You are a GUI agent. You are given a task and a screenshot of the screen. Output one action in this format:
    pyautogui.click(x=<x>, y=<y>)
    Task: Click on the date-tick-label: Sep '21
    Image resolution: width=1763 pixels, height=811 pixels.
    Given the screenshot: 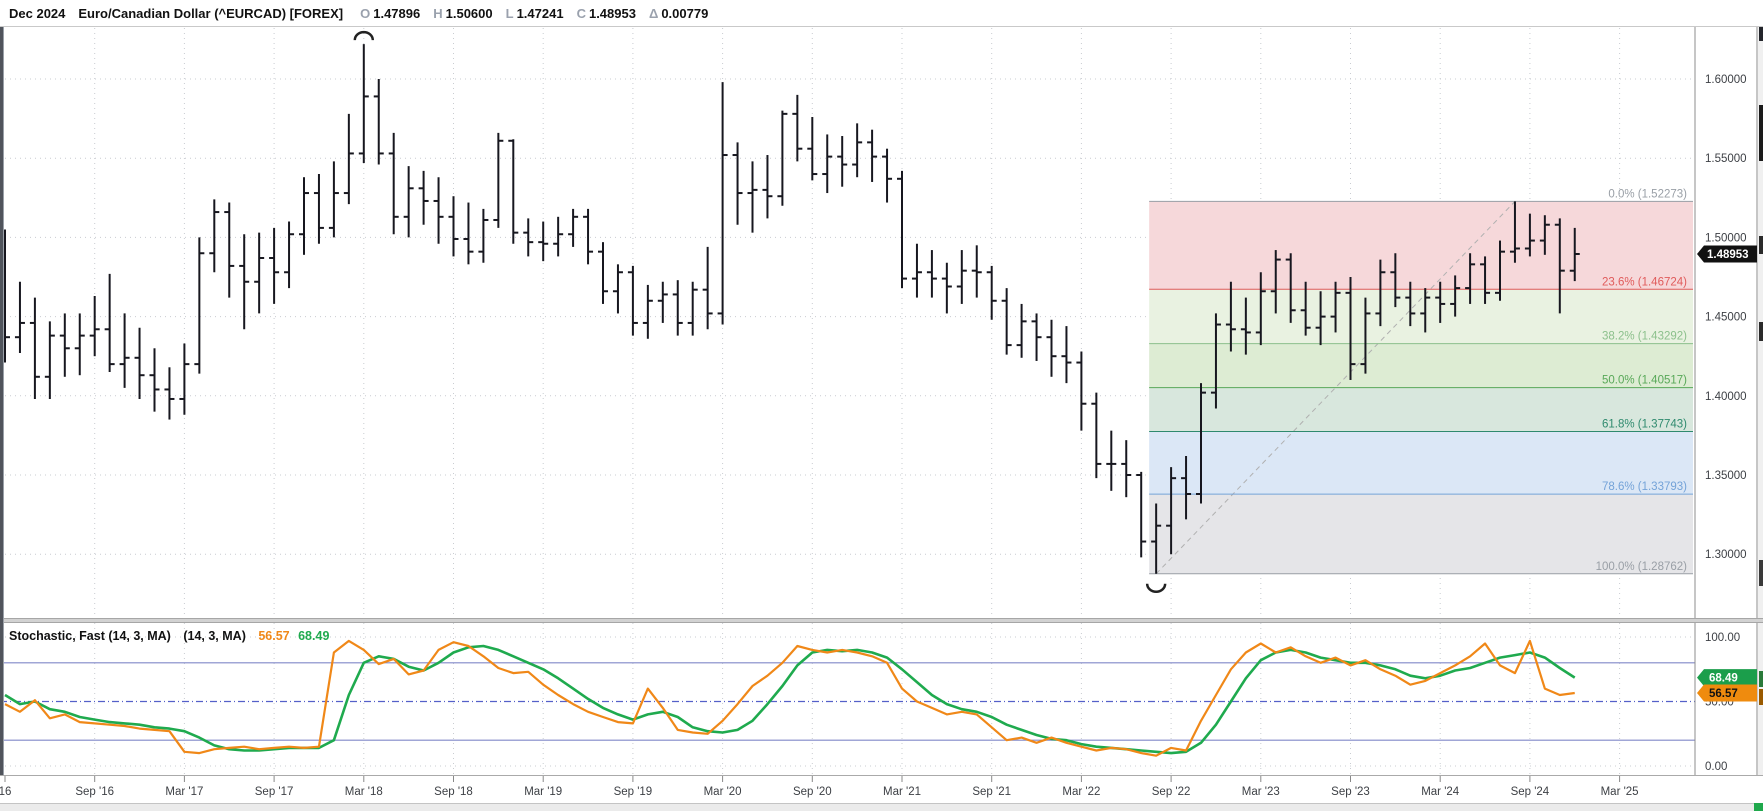 What is the action you would take?
    pyautogui.click(x=991, y=792)
    